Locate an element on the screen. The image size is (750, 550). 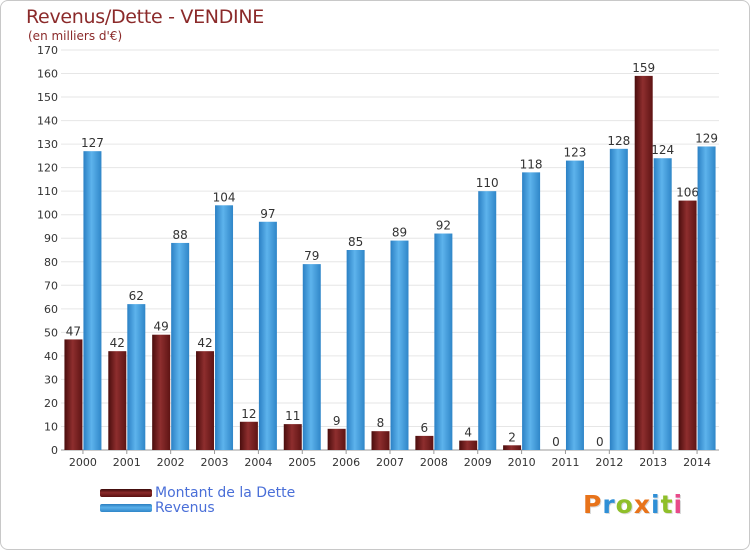
data-label-revenus: 128 is located at coordinates (618, 141).